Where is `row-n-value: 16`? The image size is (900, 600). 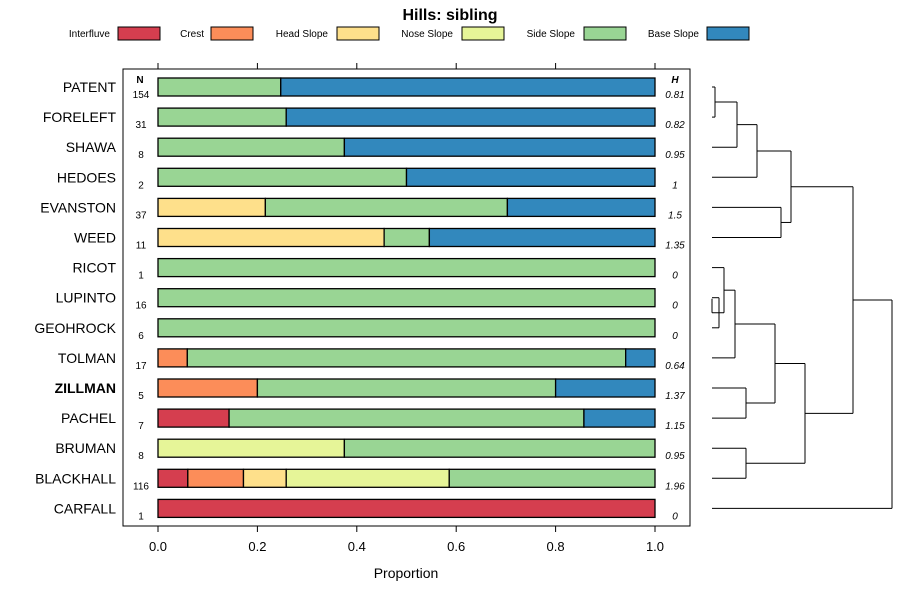
row-n-value: 16 is located at coordinates (141, 306).